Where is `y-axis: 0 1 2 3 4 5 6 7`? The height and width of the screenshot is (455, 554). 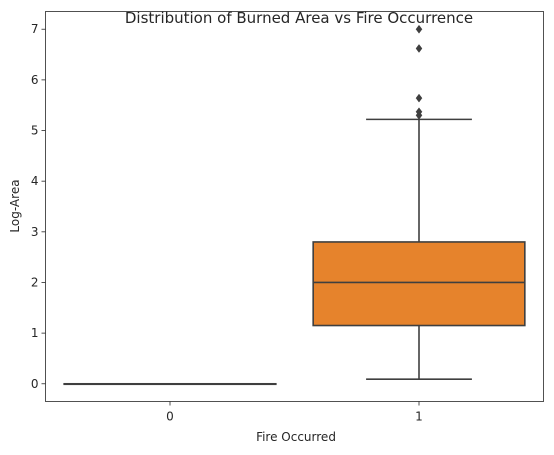
y-axis: 0 1 2 3 4 5 6 7 is located at coordinates (38, 206).